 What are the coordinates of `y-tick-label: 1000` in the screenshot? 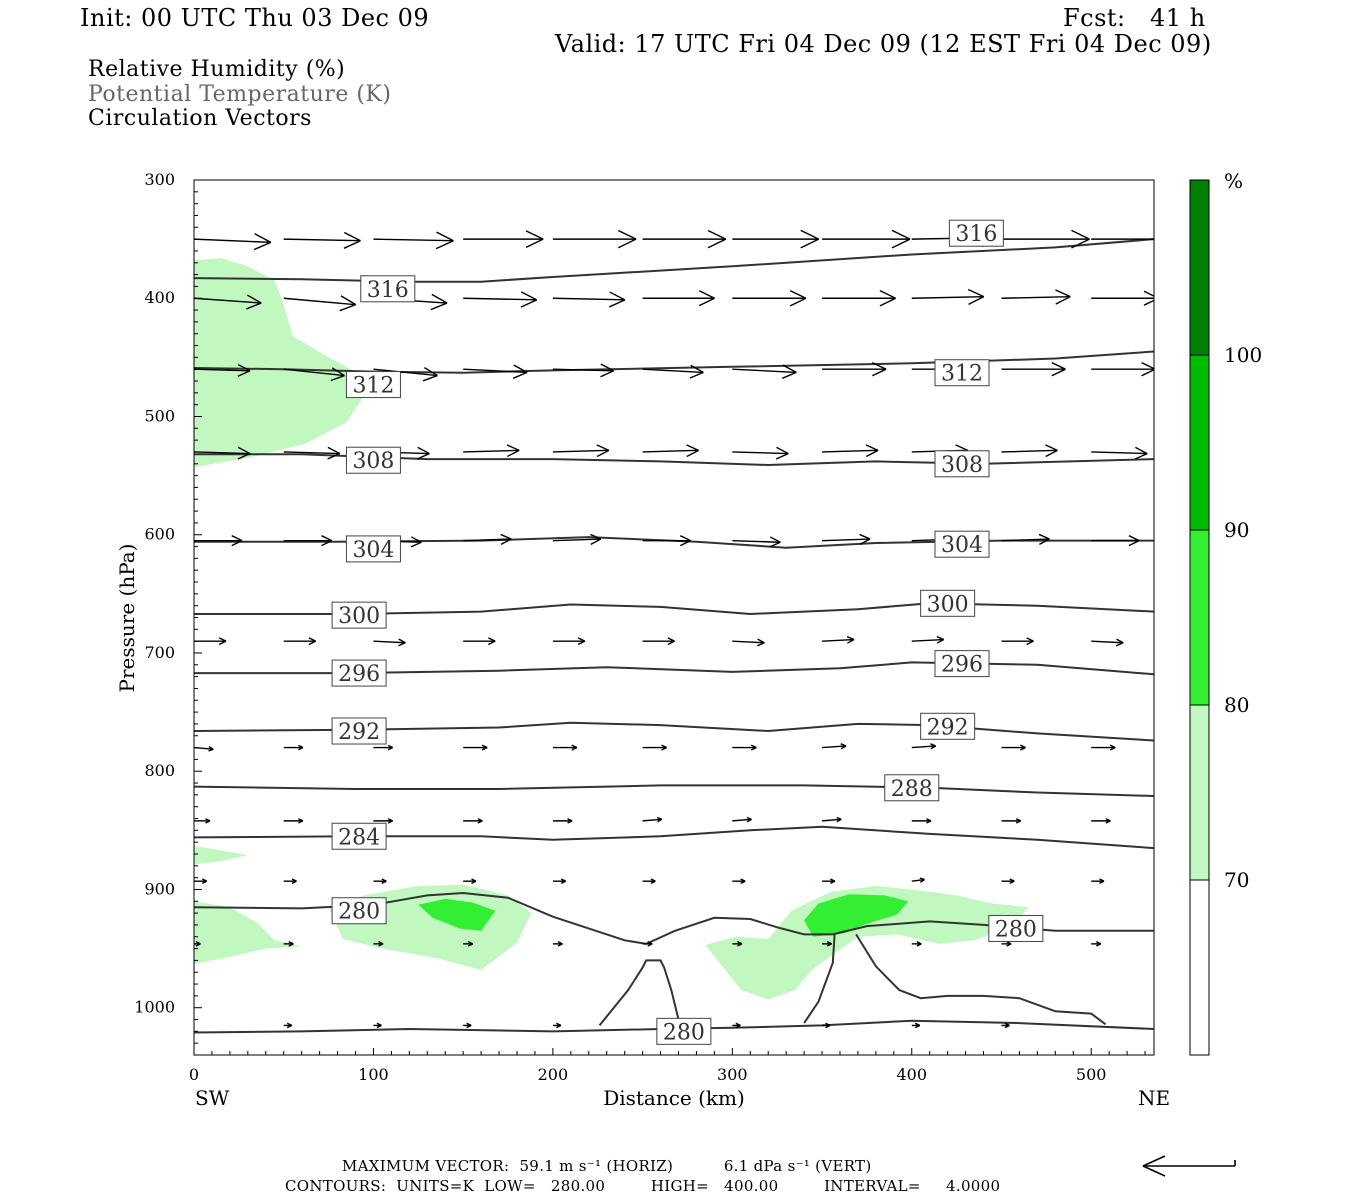 It's located at (154, 1007).